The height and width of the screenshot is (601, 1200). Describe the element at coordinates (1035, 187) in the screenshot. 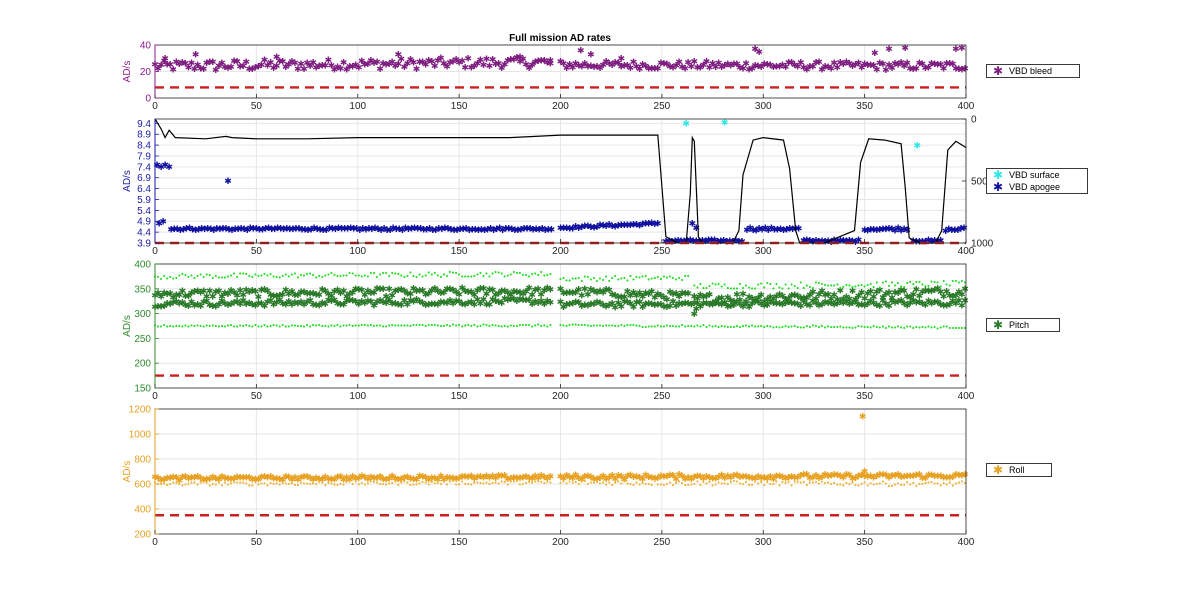

I see `legend-label: VBD apogee` at that location.